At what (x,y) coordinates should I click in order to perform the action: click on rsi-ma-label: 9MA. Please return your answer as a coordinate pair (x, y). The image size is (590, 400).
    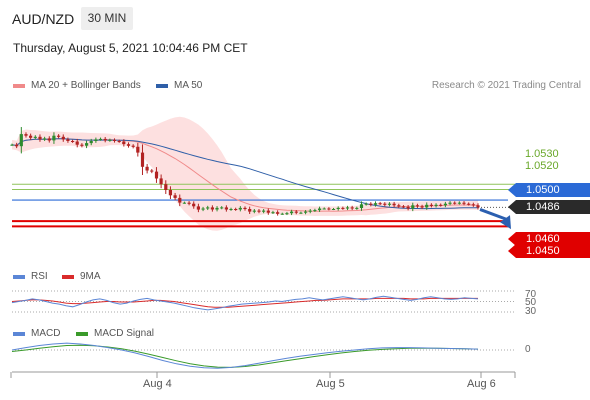
    Looking at the image, I should click on (90, 276).